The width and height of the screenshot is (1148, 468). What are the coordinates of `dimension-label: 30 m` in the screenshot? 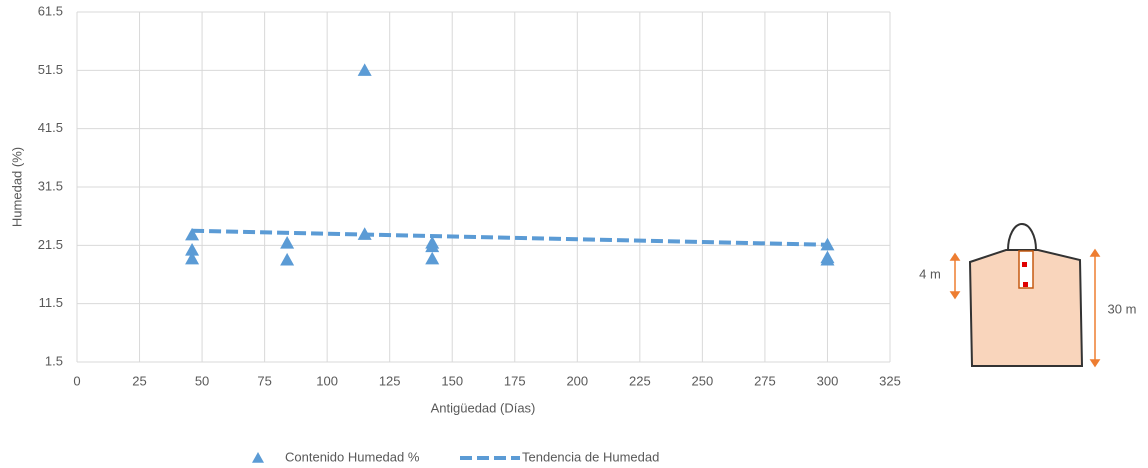 It's located at (1122, 308).